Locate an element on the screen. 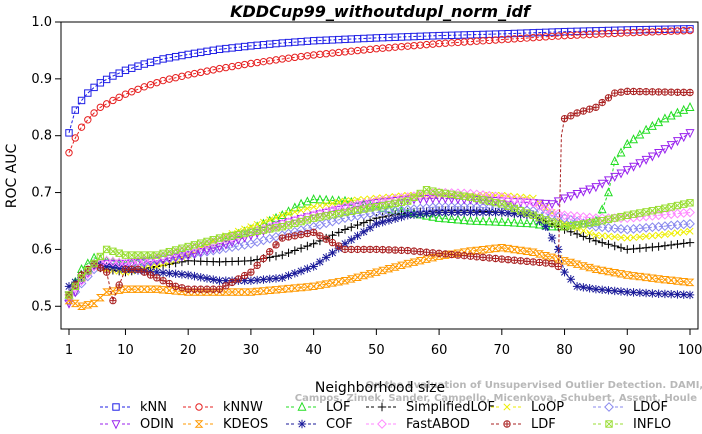 The image size is (702, 434). x-tick-label: 70 is located at coordinates (502, 350).